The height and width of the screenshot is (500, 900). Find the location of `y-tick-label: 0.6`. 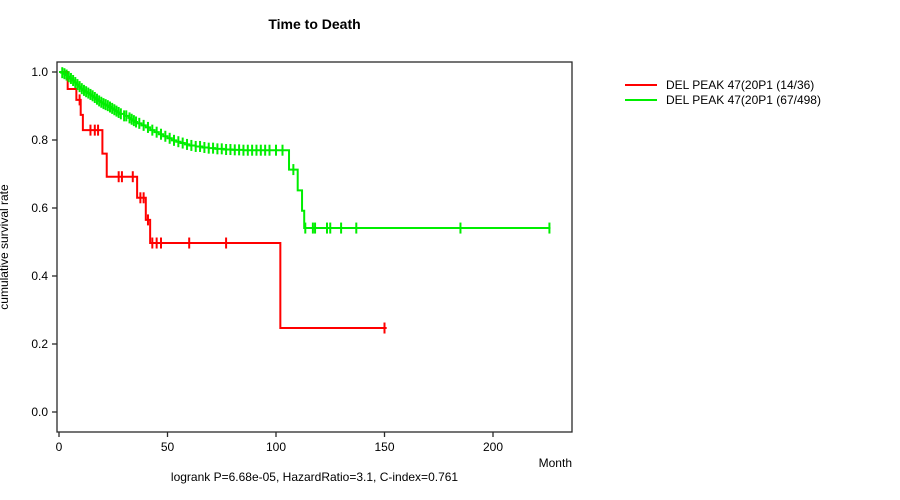

y-tick-label: 0.6 is located at coordinates (39, 208).